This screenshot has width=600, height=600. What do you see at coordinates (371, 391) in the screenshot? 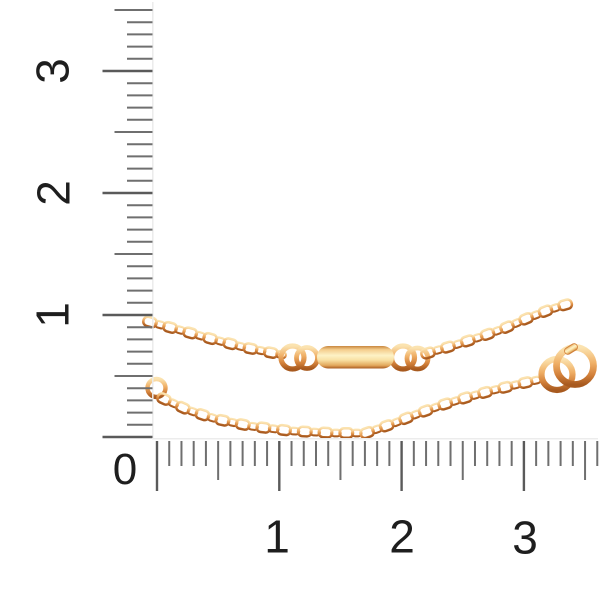
I see `chain-lower-strand` at bounding box center [371, 391].